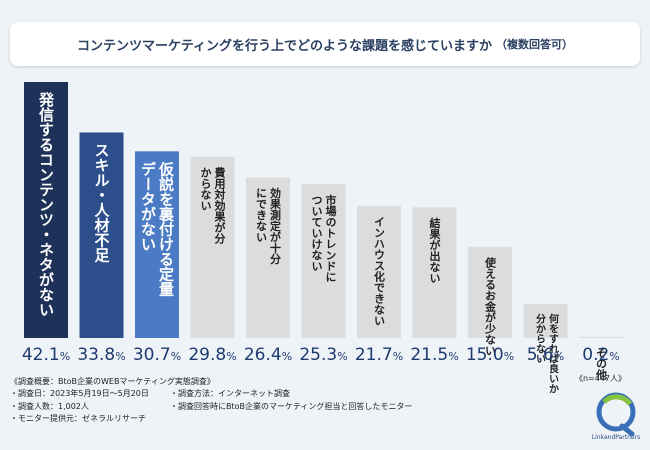 The height and width of the screenshot is (450, 650). Describe the element at coordinates (261, 214) in the screenshot. I see `bar-label-5-2: にできない` at that location.